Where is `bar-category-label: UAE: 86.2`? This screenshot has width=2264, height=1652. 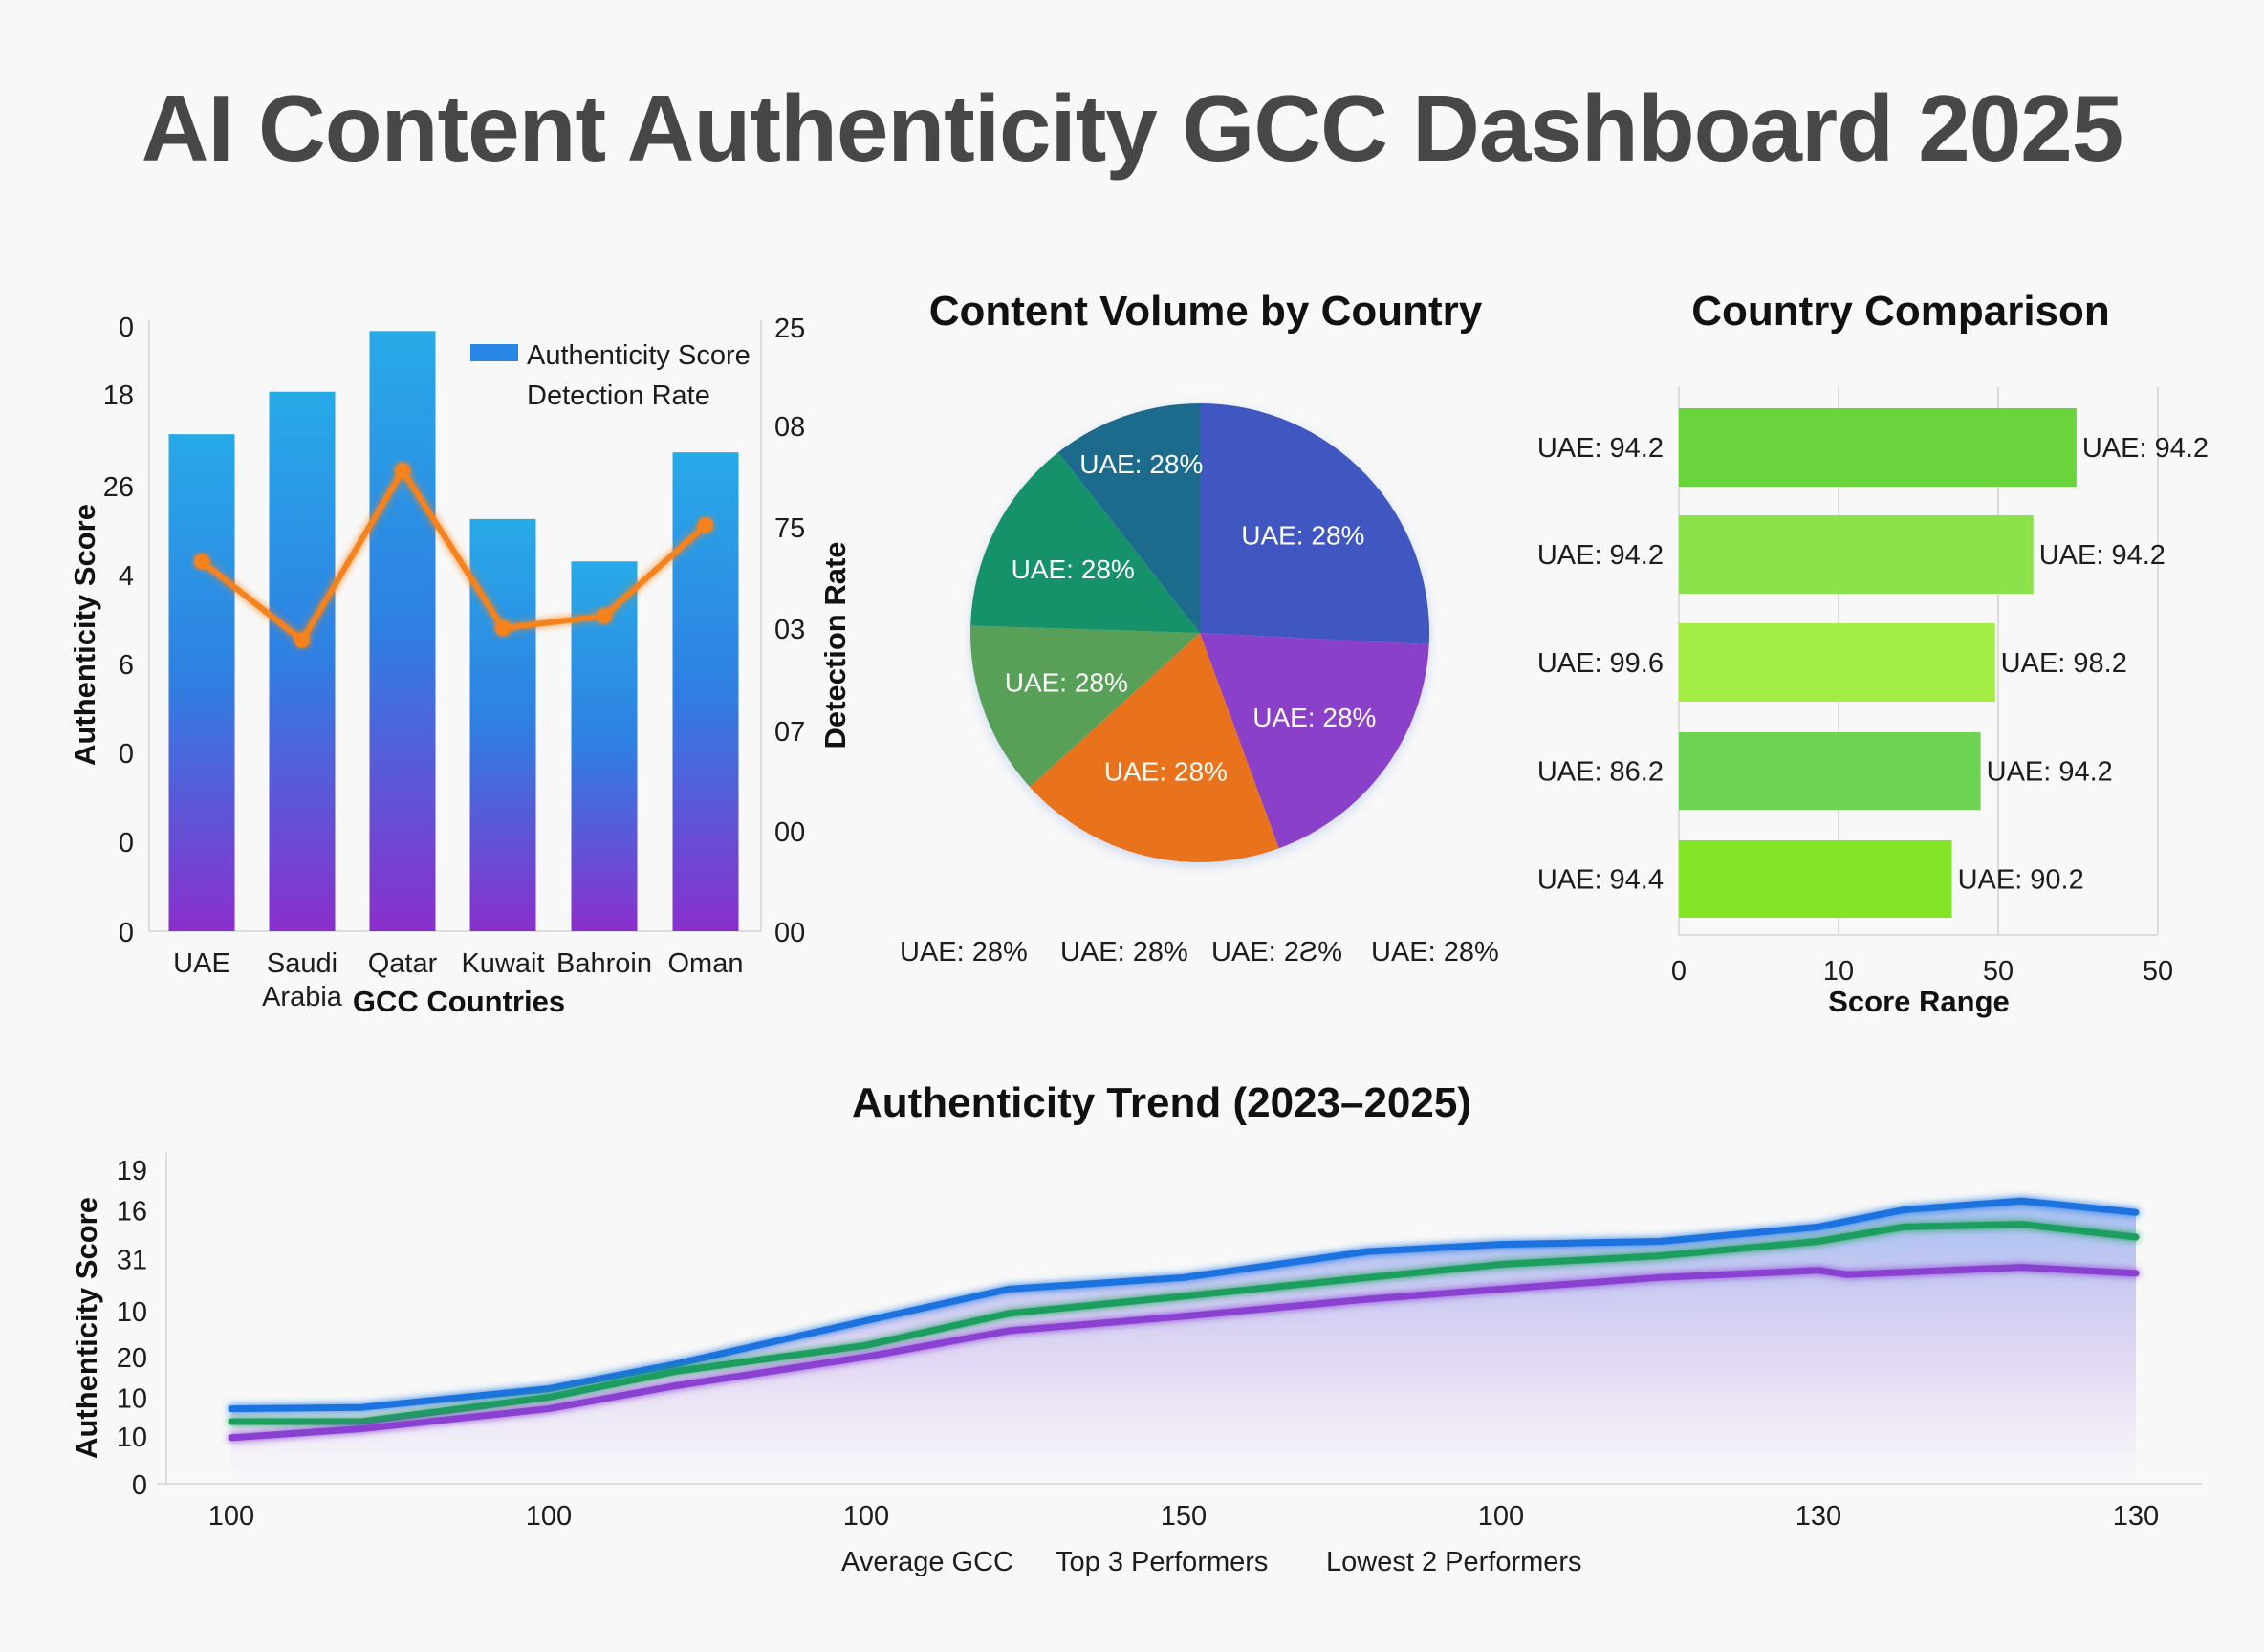 bar-category-label: UAE: 86.2 is located at coordinates (1600, 772).